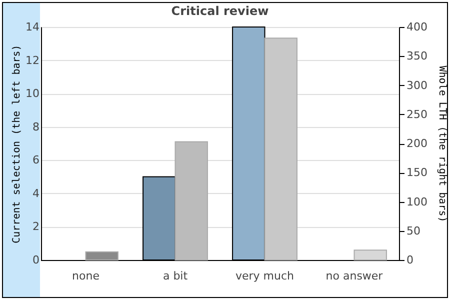 This screenshot has width=450, height=300. Describe the element at coordinates (33, 60) in the screenshot. I see `y-tick-label: 12` at that location.